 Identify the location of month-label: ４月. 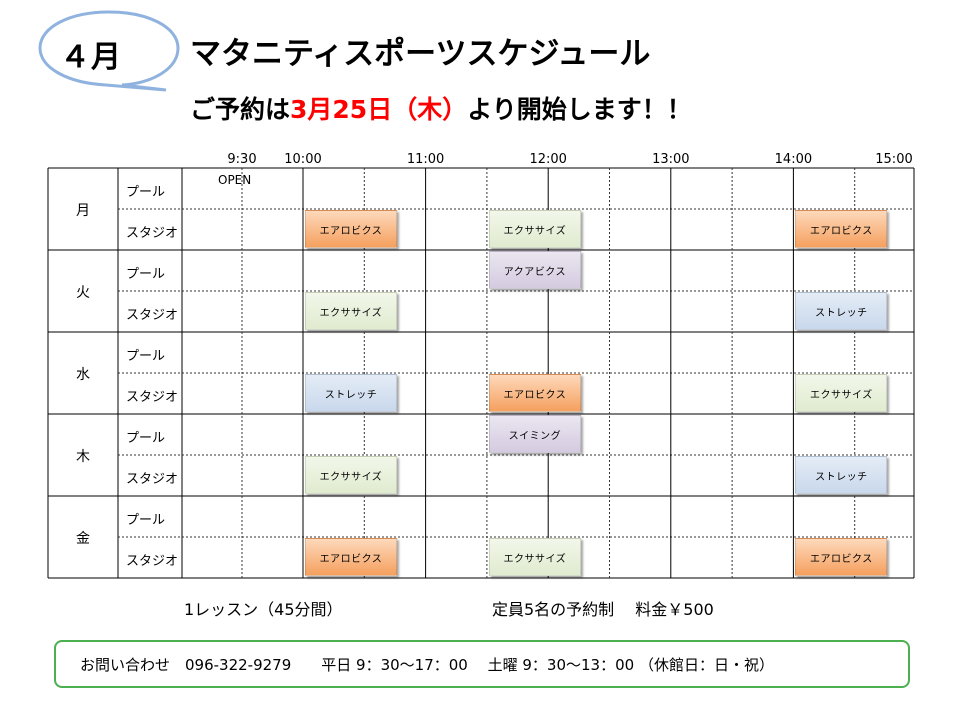
(91, 57).